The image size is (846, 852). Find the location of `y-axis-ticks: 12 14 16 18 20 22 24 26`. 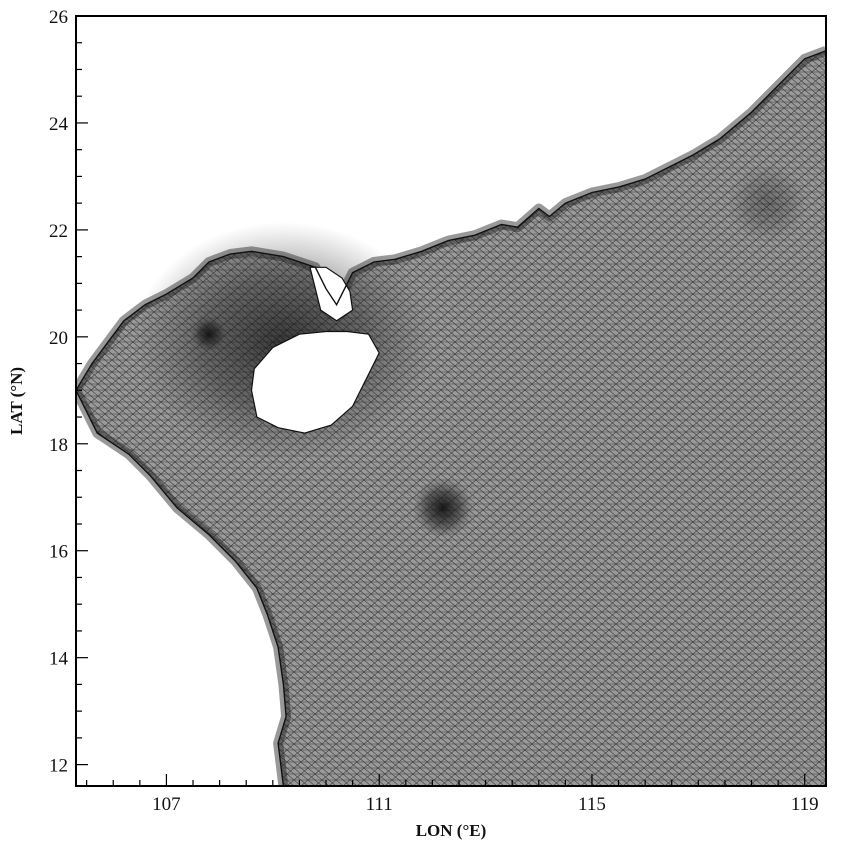

y-axis-ticks: 12 14 16 18 20 22 24 26 is located at coordinates (68, 392).